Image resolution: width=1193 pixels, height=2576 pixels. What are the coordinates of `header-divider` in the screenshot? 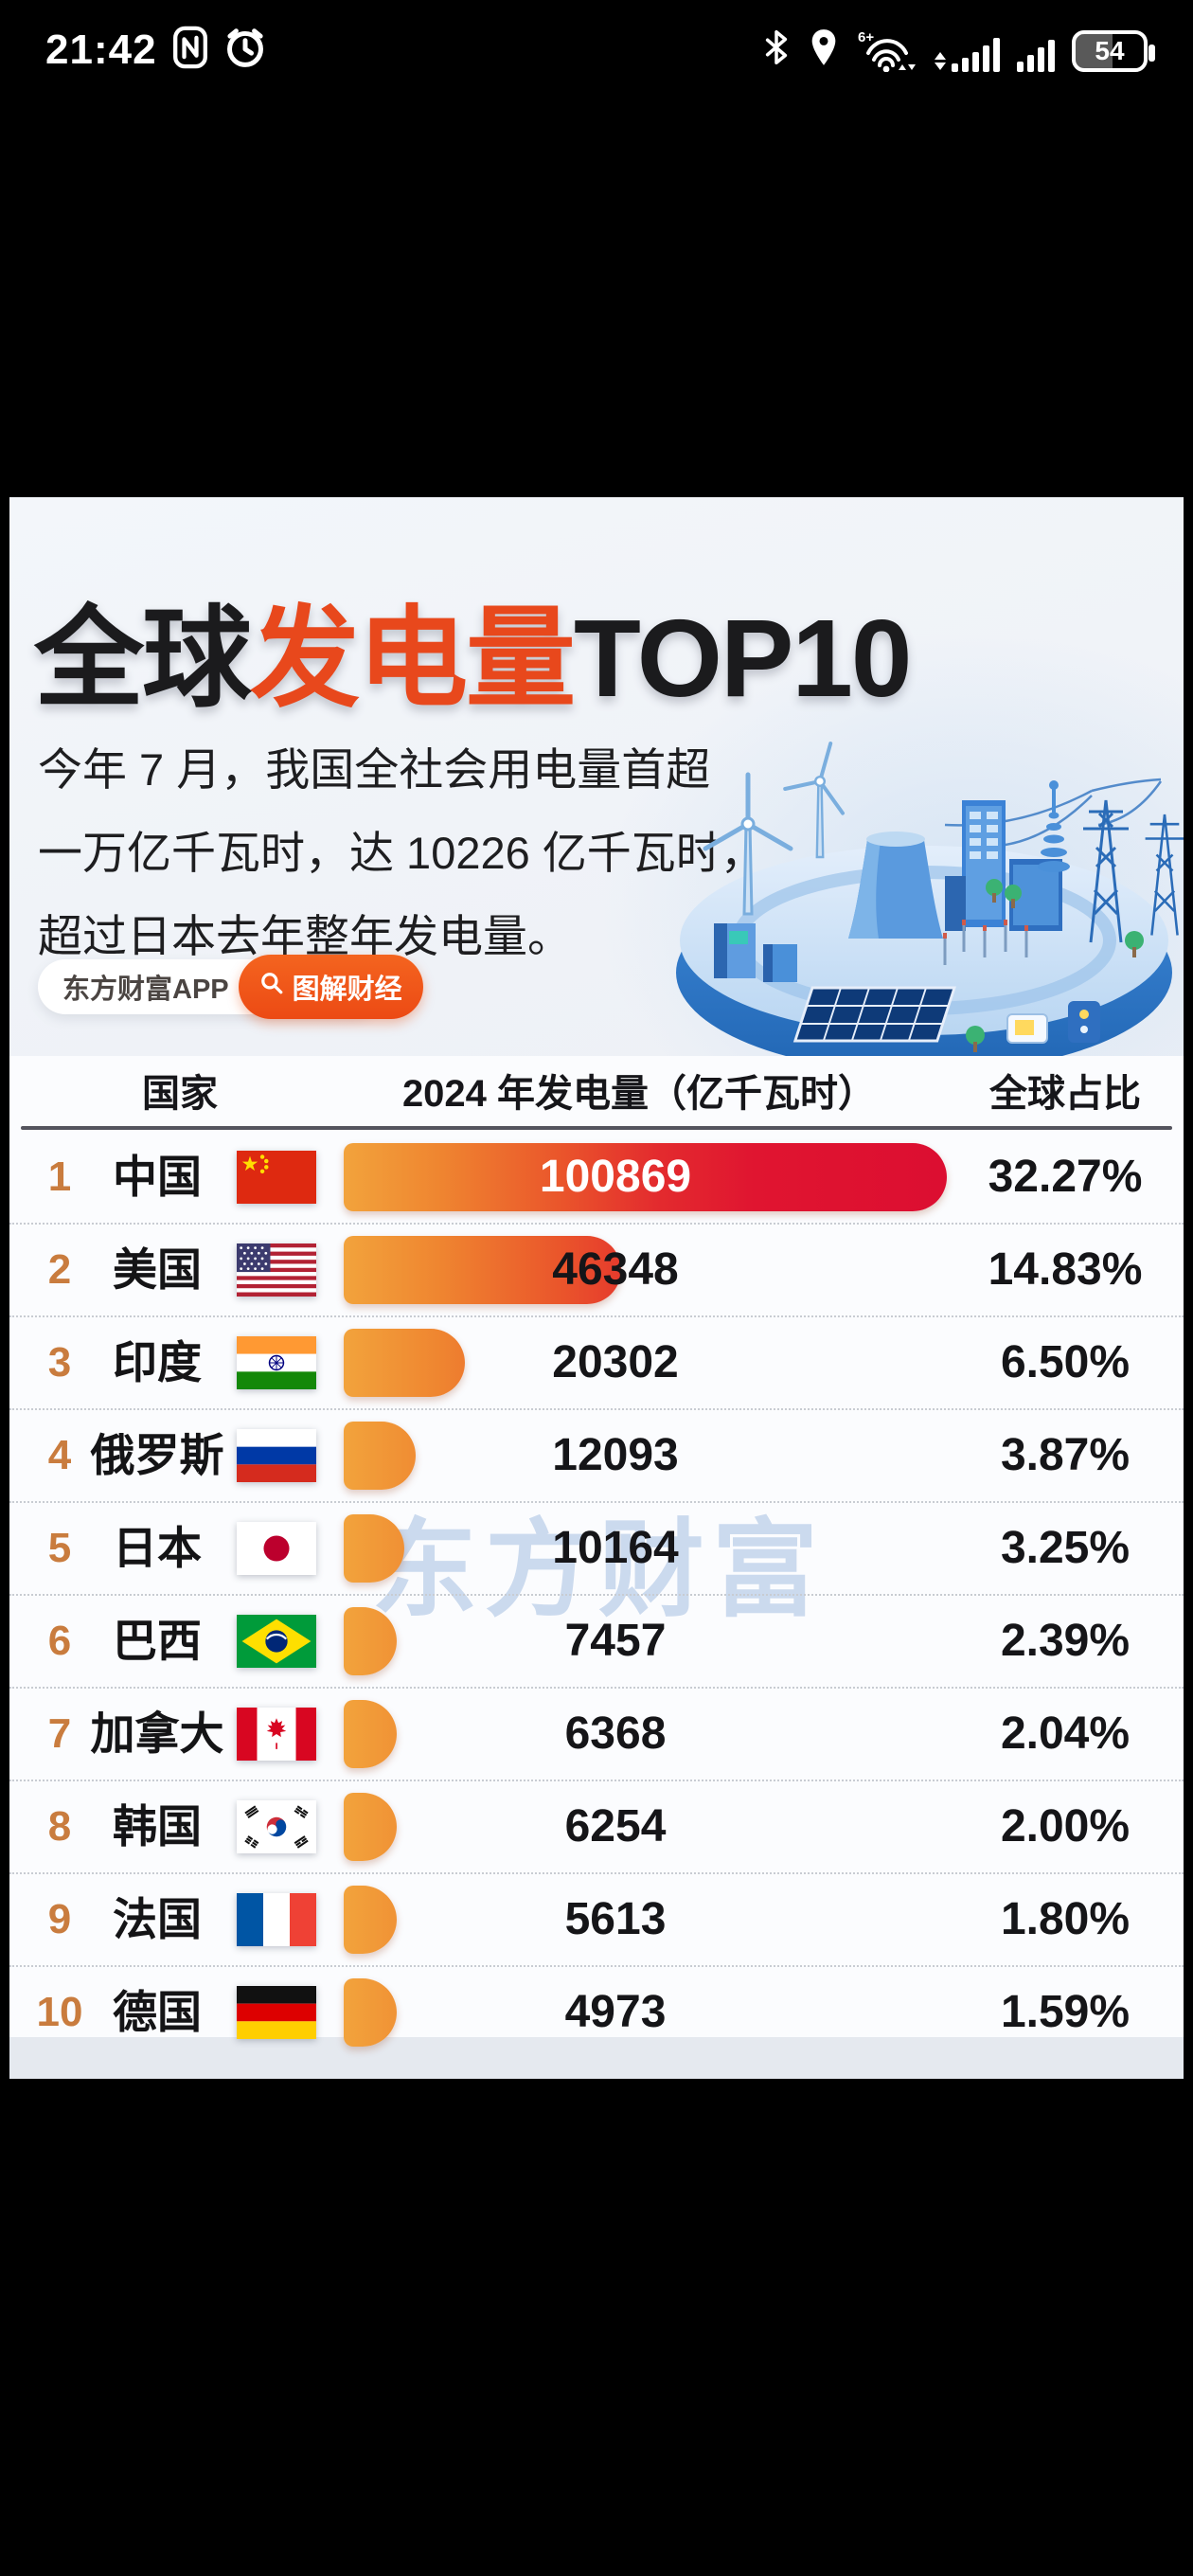 It's located at (596, 1128).